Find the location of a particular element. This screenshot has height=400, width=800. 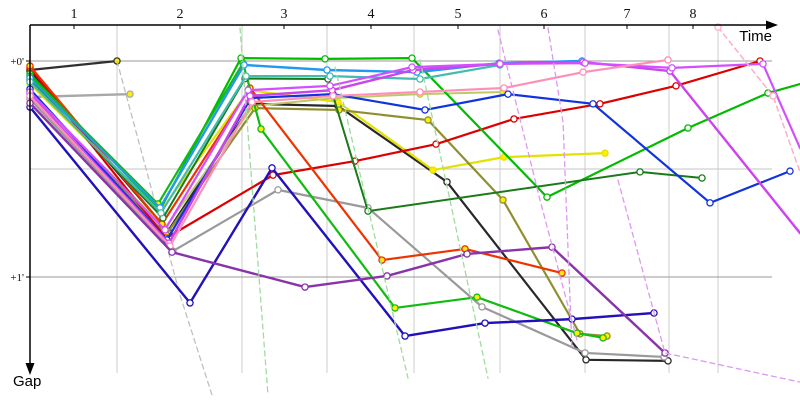

series-line-pink-dash is located at coordinates (758, 99).